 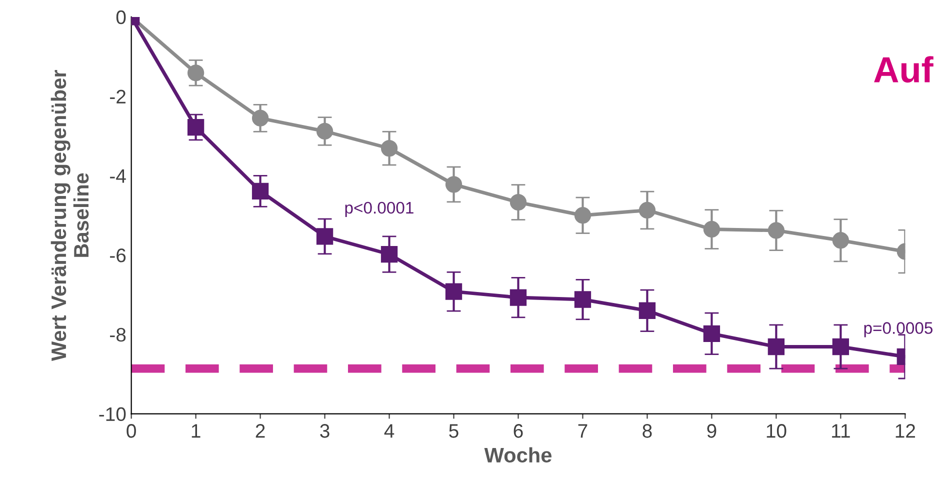 What do you see at coordinates (118, 255) in the screenshot?
I see `y-tick-label: -6` at bounding box center [118, 255].